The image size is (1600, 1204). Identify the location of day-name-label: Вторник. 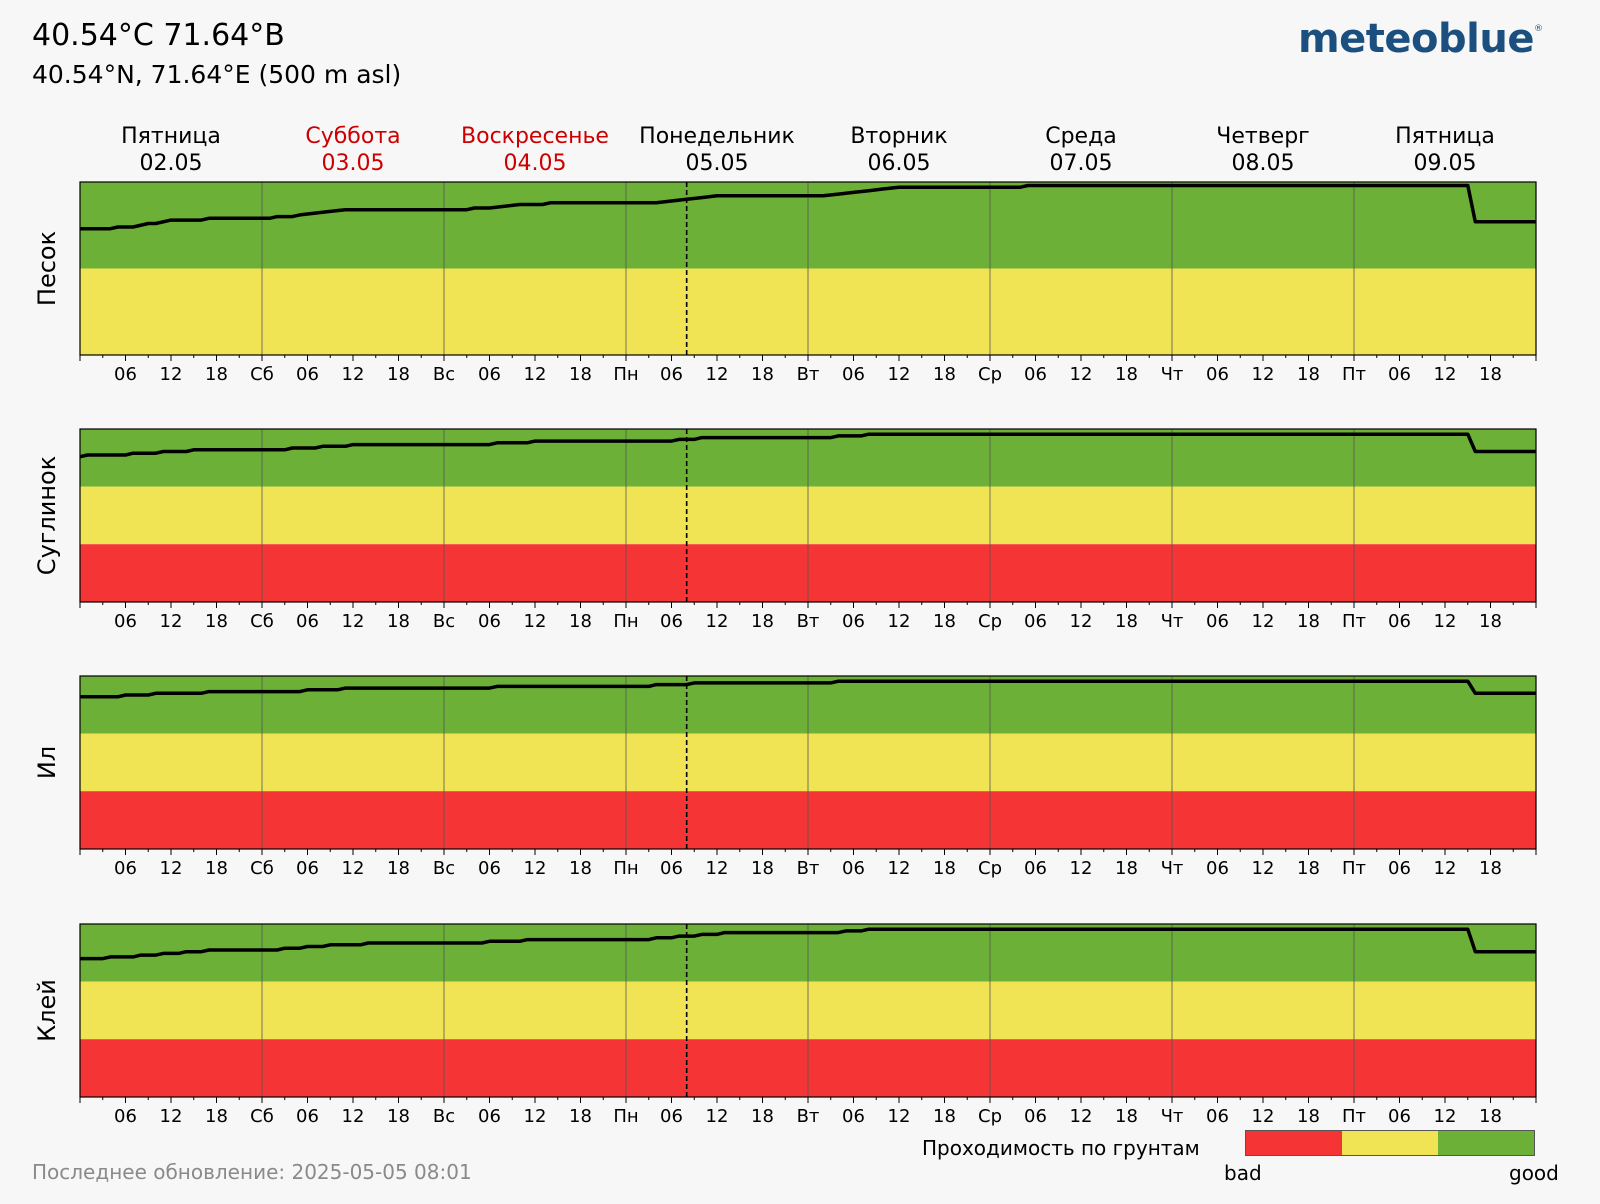
(898, 136).